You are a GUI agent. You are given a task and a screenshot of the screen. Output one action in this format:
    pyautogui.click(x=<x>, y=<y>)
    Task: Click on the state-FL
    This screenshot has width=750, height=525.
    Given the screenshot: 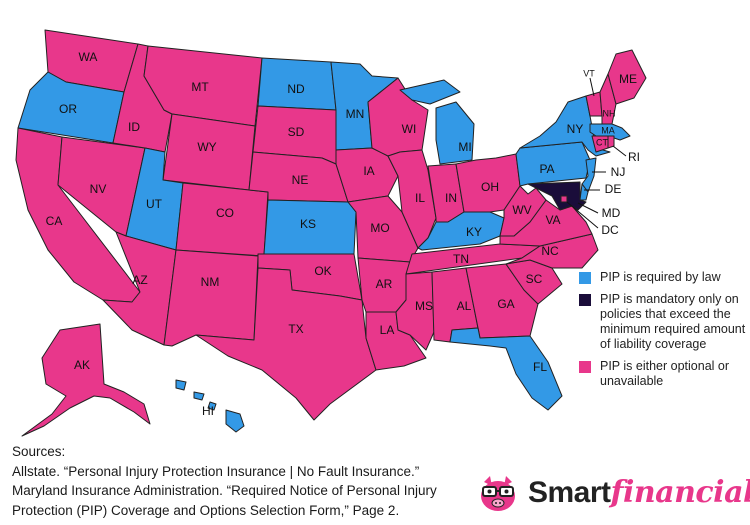 What is the action you would take?
    pyautogui.click(x=506, y=369)
    